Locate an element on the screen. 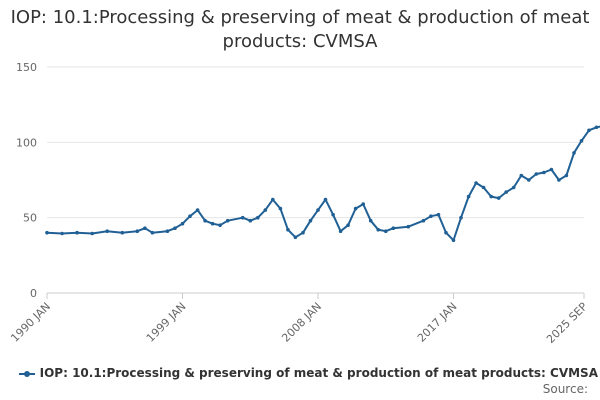 The width and height of the screenshot is (600, 400). y-tick-label: 100 is located at coordinates (26, 142).